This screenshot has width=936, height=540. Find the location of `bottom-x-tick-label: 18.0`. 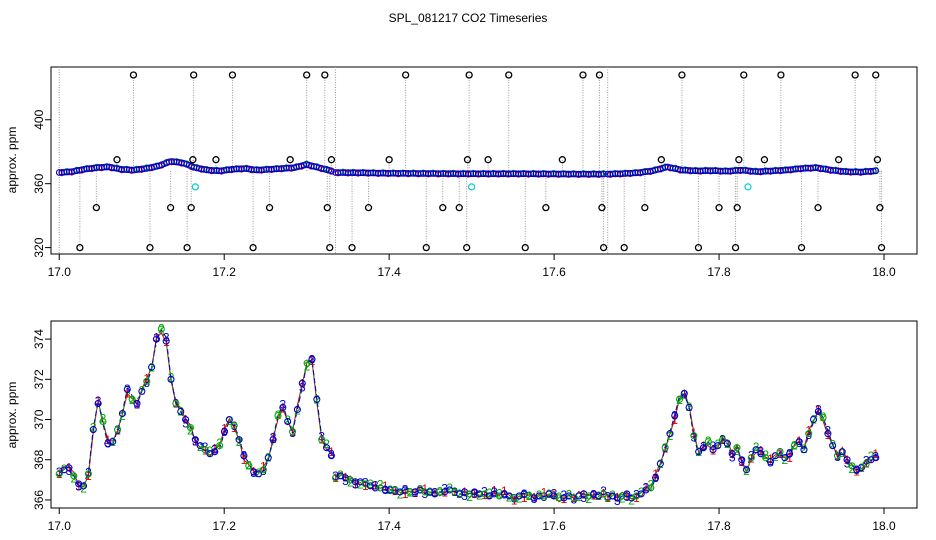

bottom-x-tick-label: 18.0 is located at coordinates (884, 526).